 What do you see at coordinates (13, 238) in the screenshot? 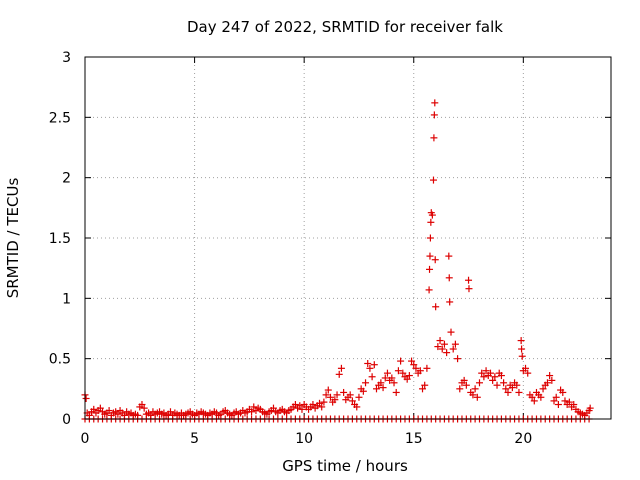
I see `y-axis-label: SRMTID / TECUs` at bounding box center [13, 238].